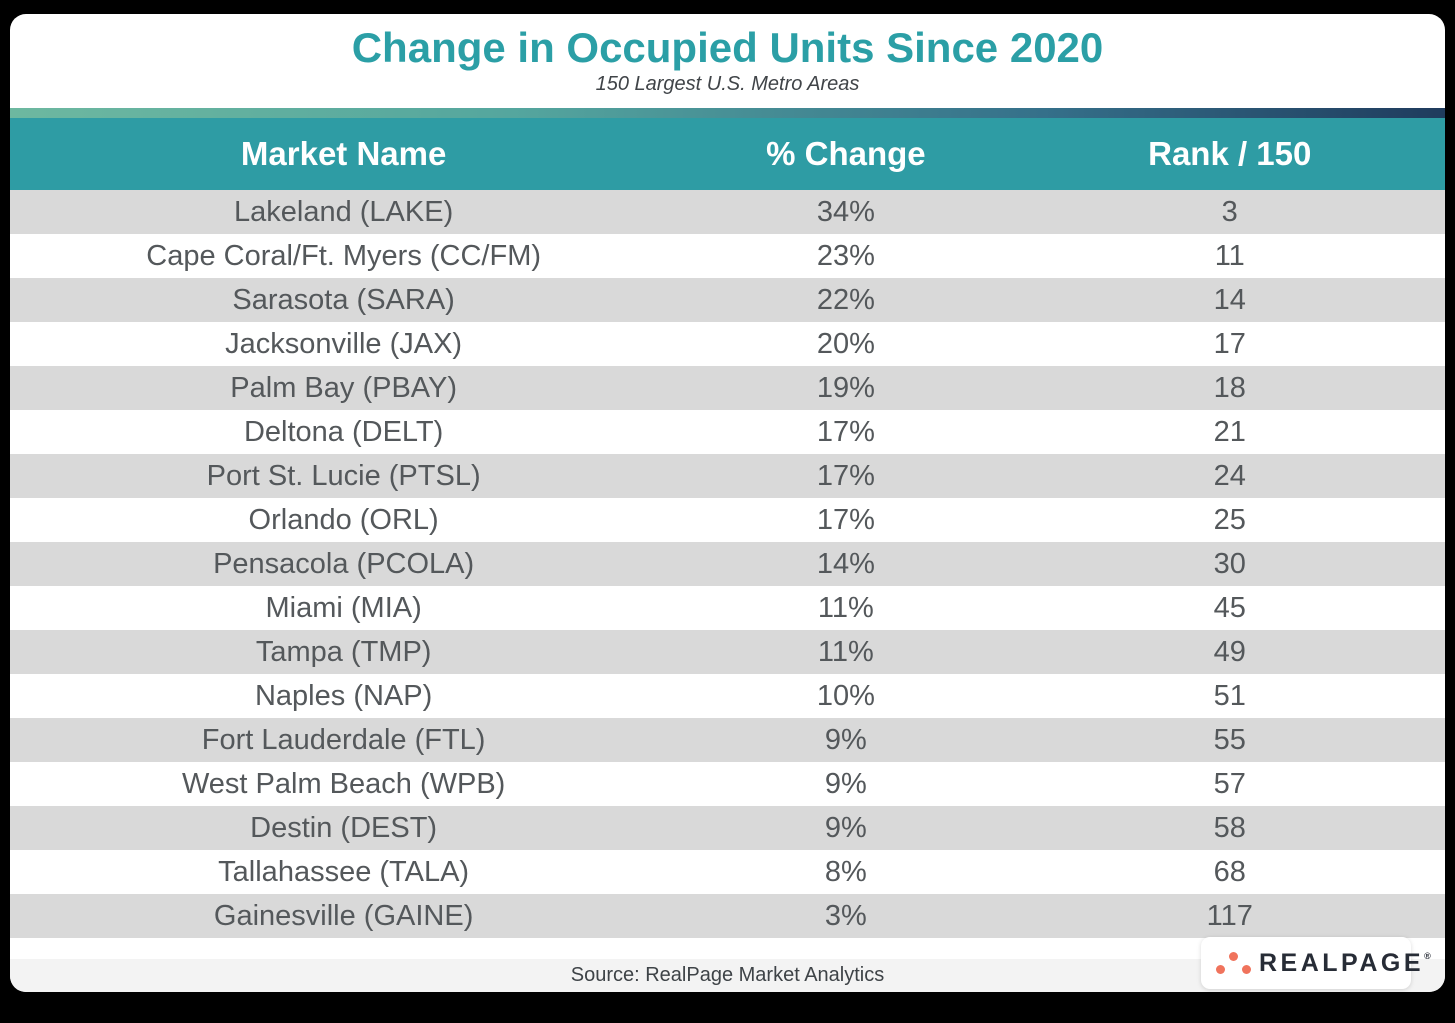 Image resolution: width=1455 pixels, height=1023 pixels. Describe the element at coordinates (1229, 651) in the screenshot. I see `cell-rank: 49` at that location.